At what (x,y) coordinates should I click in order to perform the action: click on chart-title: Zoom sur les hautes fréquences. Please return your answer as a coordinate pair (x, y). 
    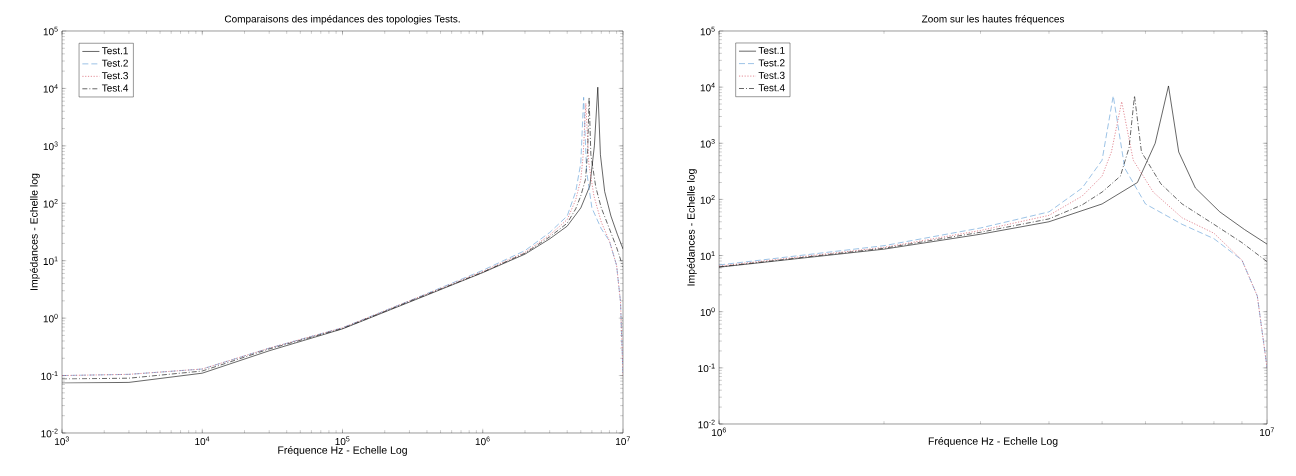
    Looking at the image, I should click on (993, 20).